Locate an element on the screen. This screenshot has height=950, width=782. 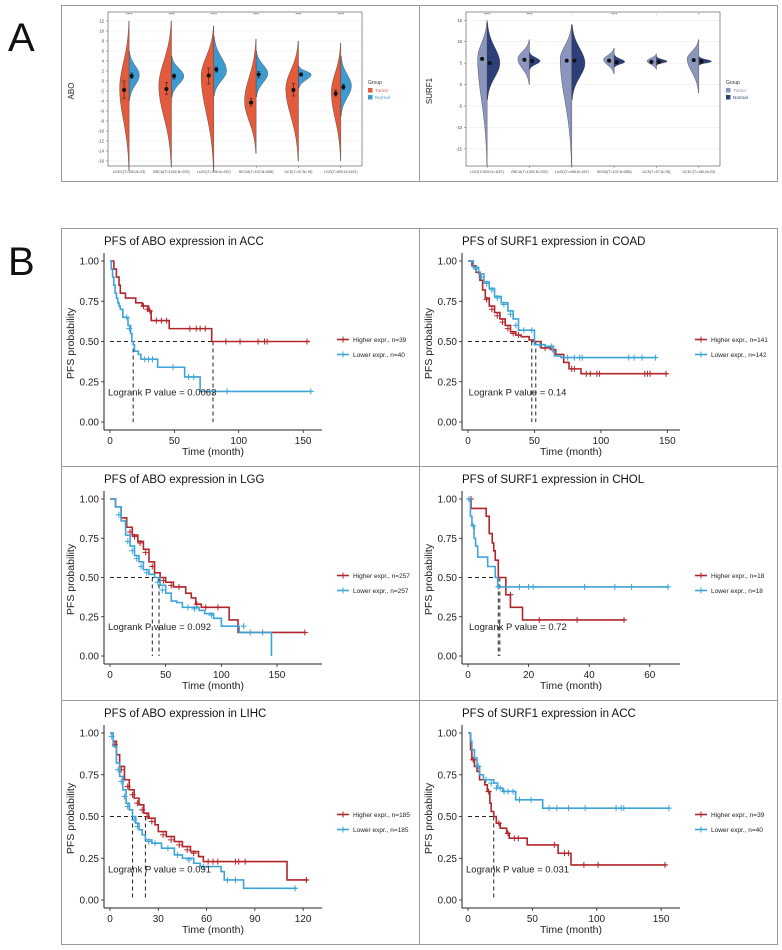
logrank-pvalue: Logrank P value = 0.091 is located at coordinates (159, 869).